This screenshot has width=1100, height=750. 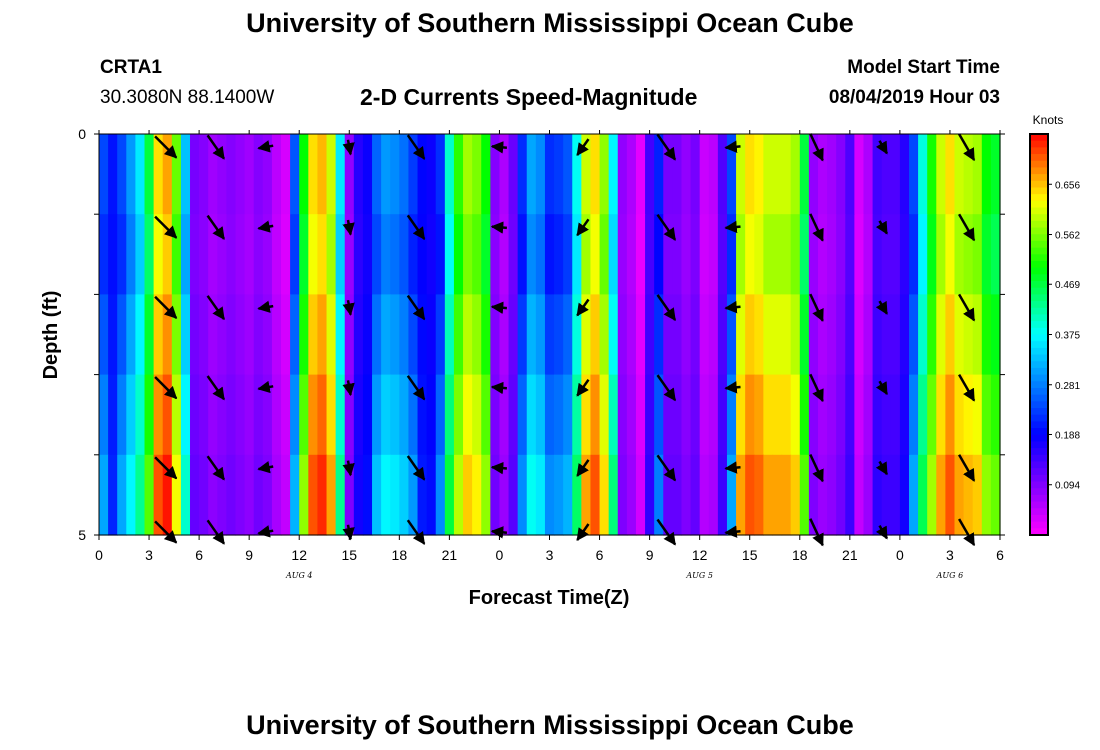 I want to click on y-tick-label: 0, so click(x=82, y=134).